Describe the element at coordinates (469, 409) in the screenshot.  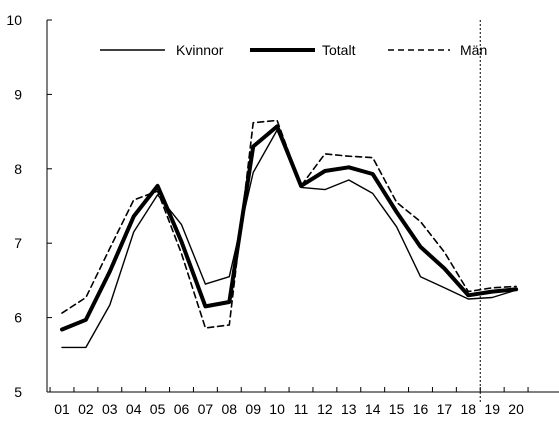
I see `x-tick-label: 18` at that location.